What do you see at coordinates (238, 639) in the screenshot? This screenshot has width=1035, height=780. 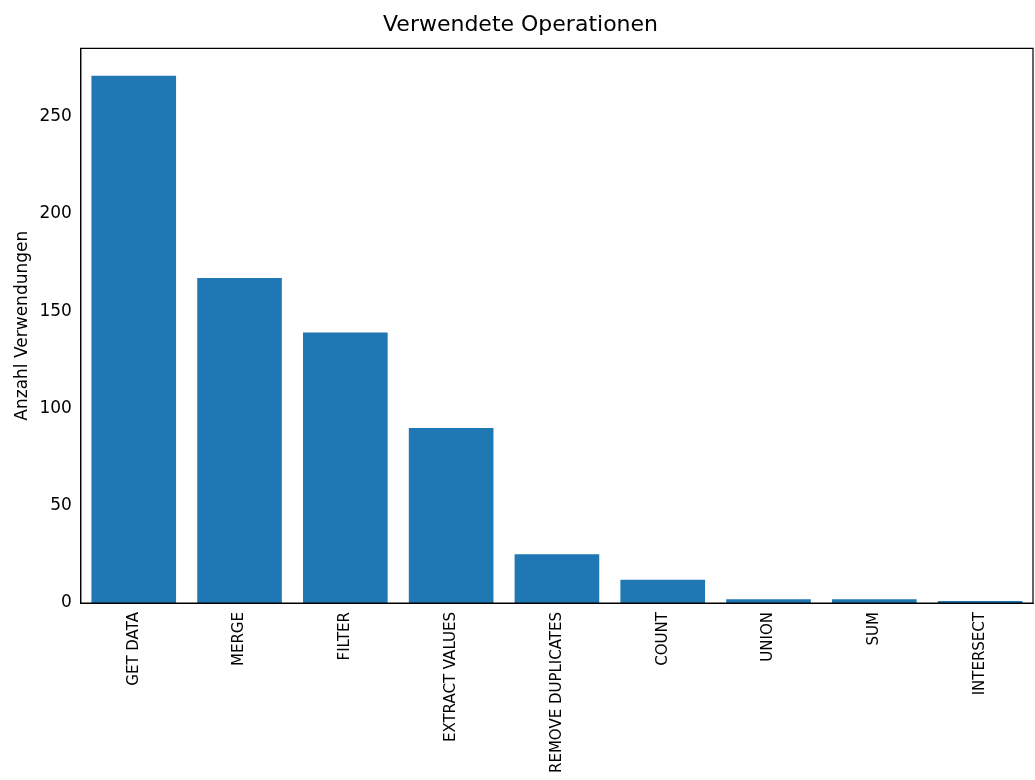 I see `x-tick-label: MERGE` at bounding box center [238, 639].